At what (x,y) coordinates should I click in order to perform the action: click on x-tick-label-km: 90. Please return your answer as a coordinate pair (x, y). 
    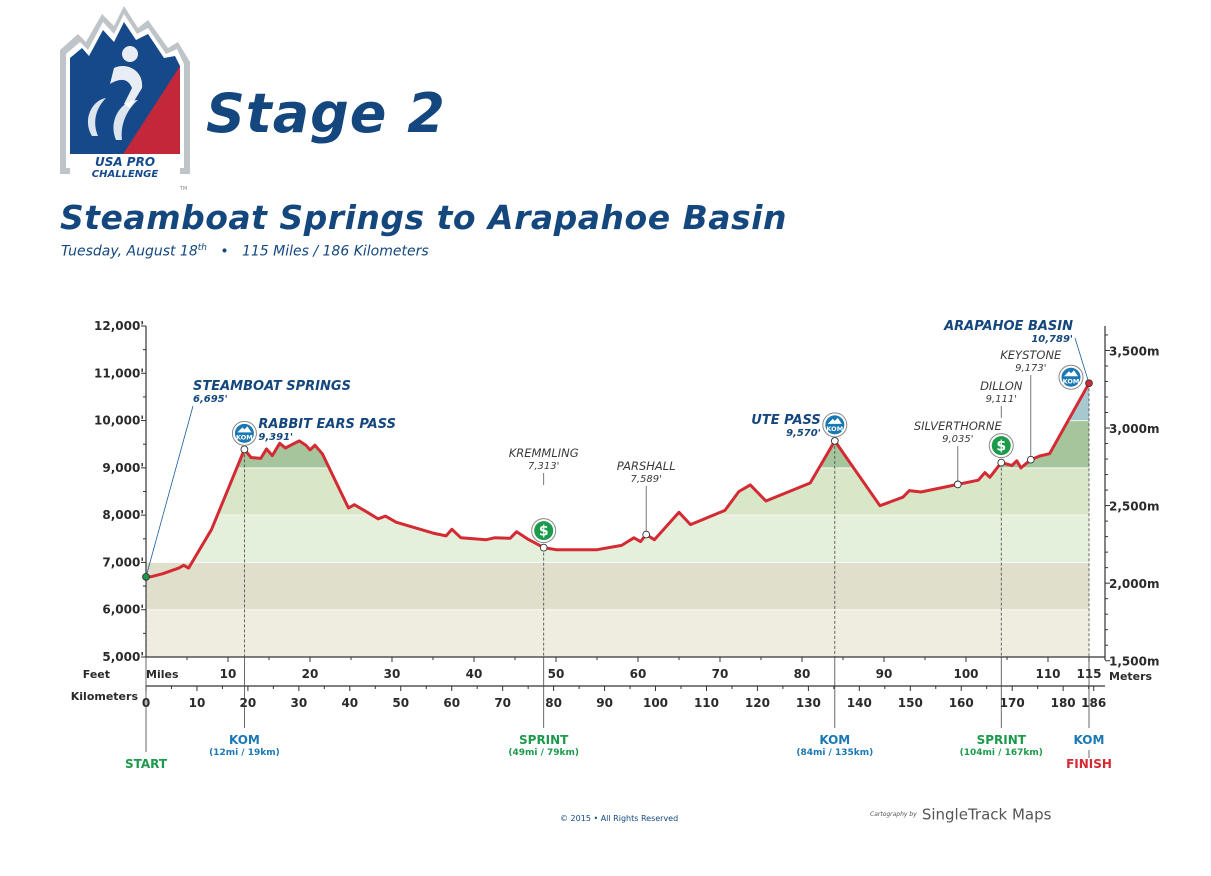
    Looking at the image, I should click on (604, 703).